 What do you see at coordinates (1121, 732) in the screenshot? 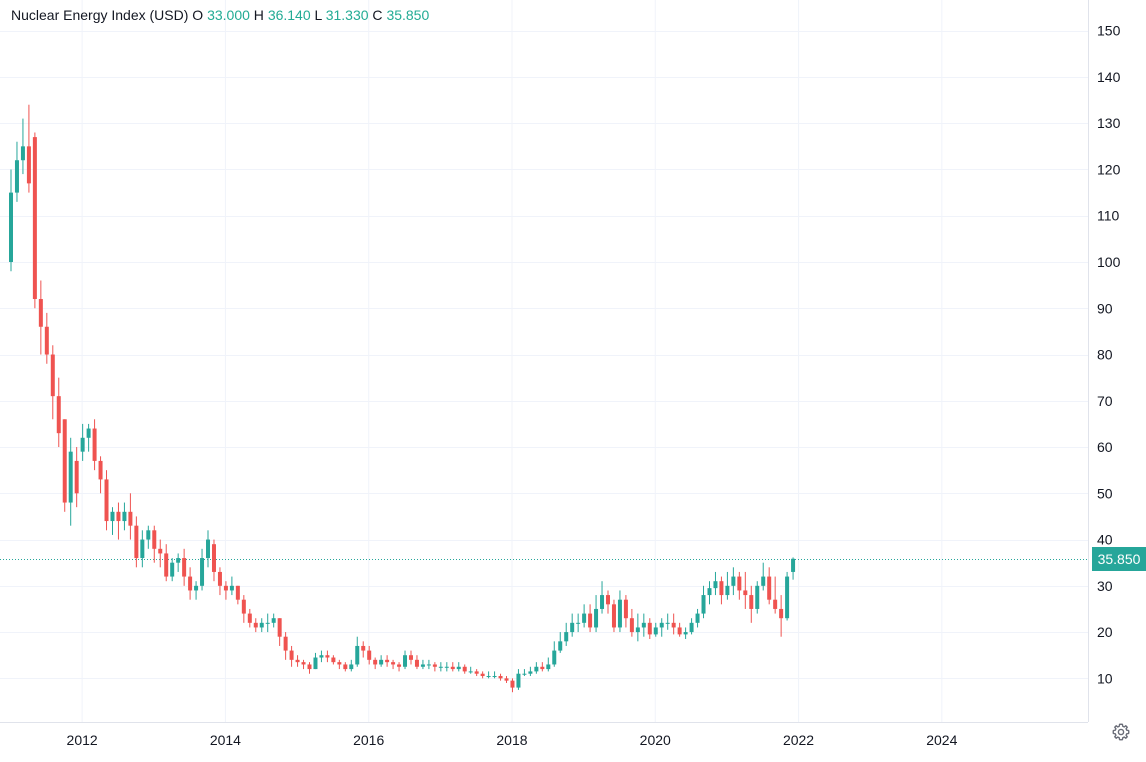
I see `gear-icon` at bounding box center [1121, 732].